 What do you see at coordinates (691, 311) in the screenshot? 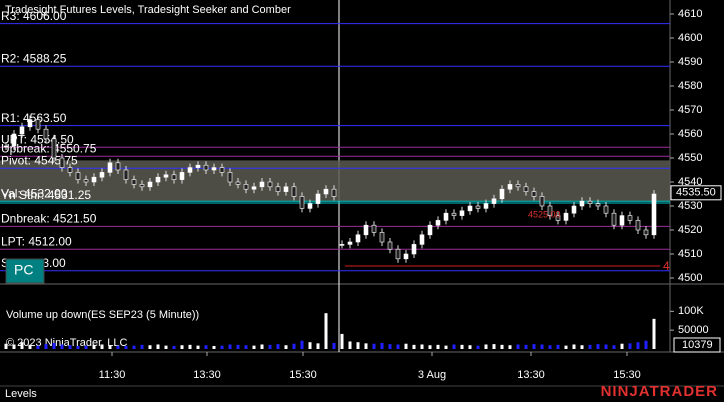
I see `y2-tick-label: 100K` at bounding box center [691, 311].